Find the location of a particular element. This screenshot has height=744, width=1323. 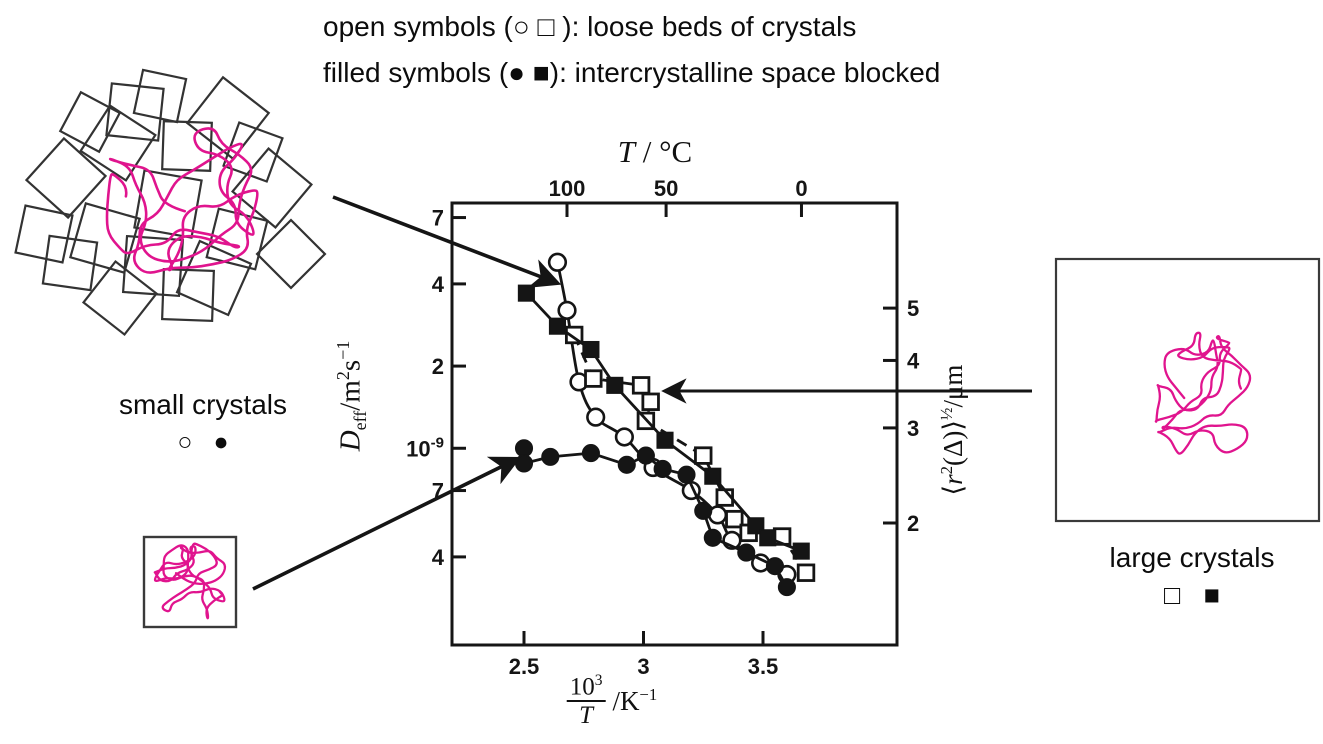

series-large-crystals-space-blocked is located at coordinates (663, 422).